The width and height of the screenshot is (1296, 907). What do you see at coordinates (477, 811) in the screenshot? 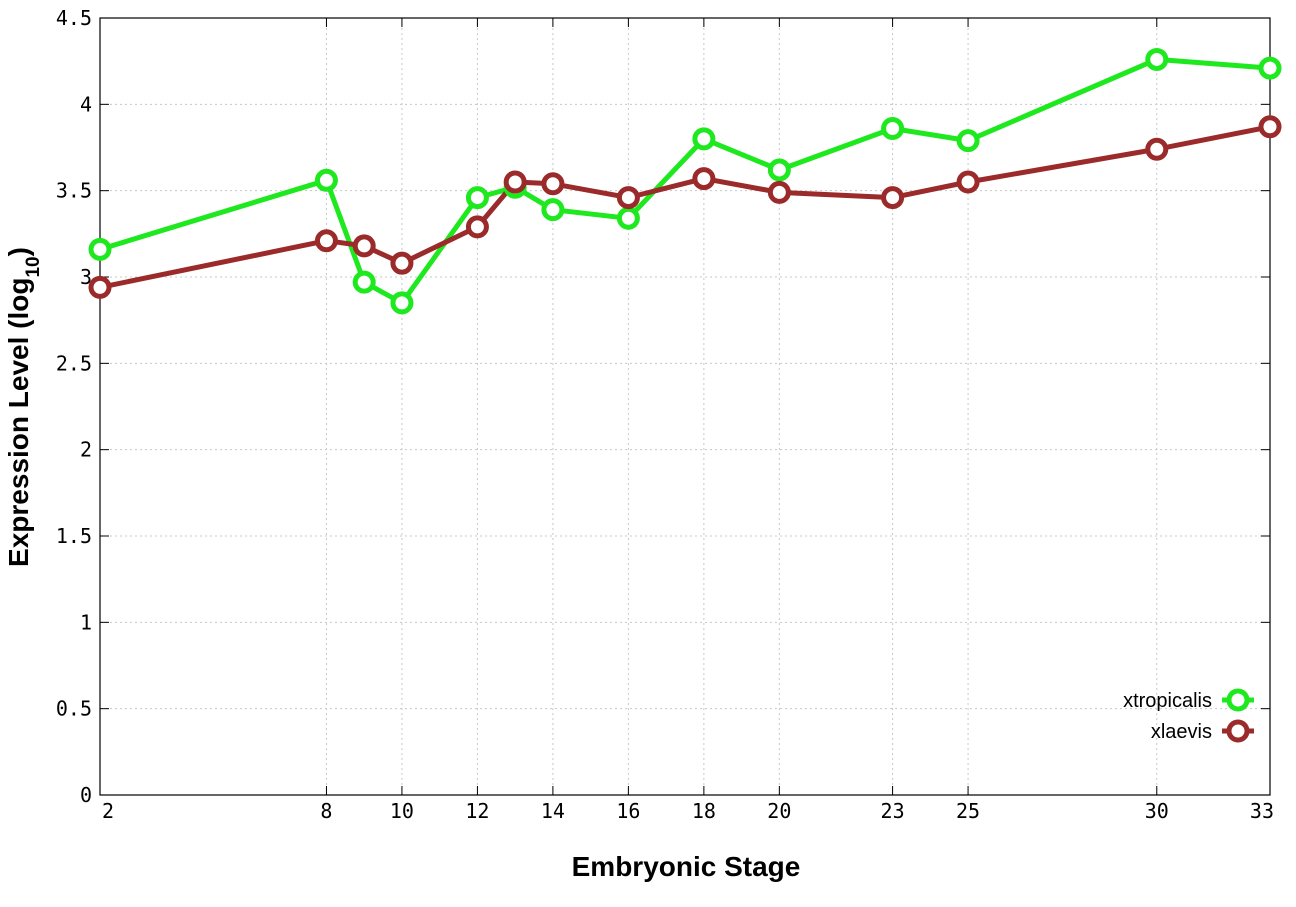
I see `x-tick-label: 12` at bounding box center [477, 811].